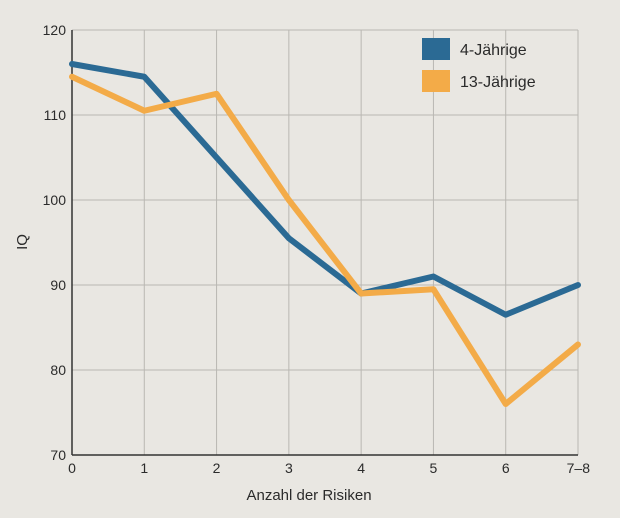 Image resolution: width=620 pixels, height=518 pixels. I want to click on y-tick-label: 120, so click(55, 30).